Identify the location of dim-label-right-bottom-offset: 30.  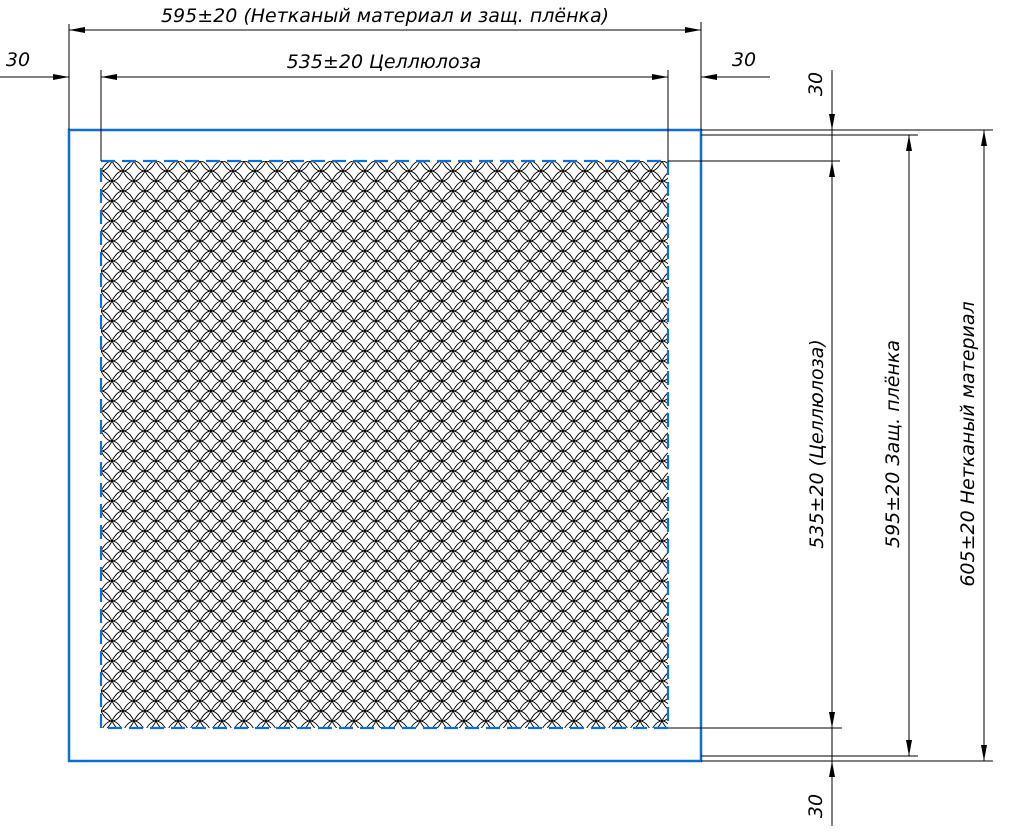
(816, 806).